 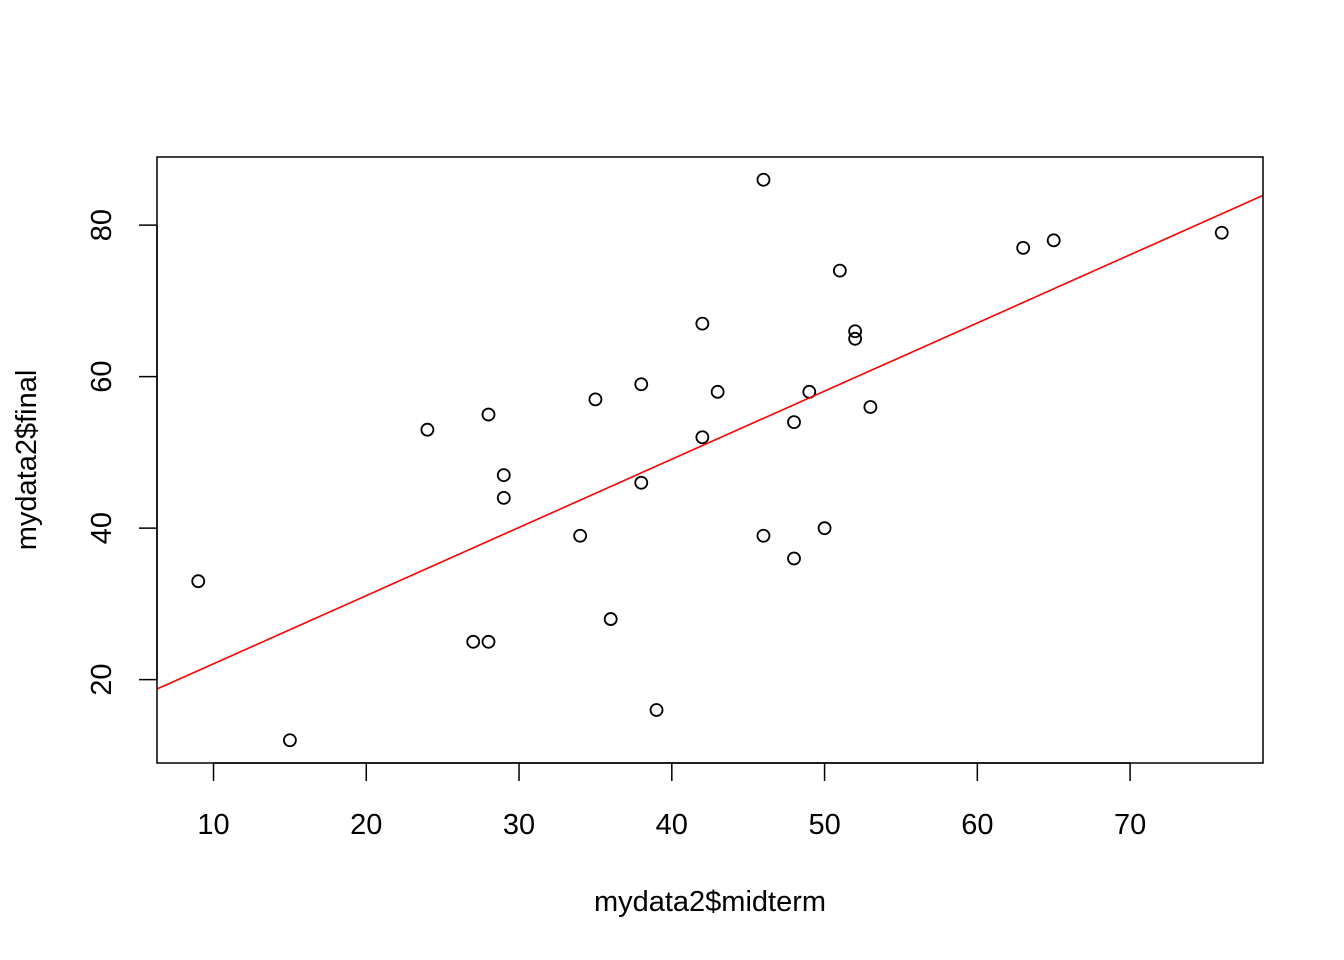 I want to click on x-tick-label: 60, so click(x=977, y=825).